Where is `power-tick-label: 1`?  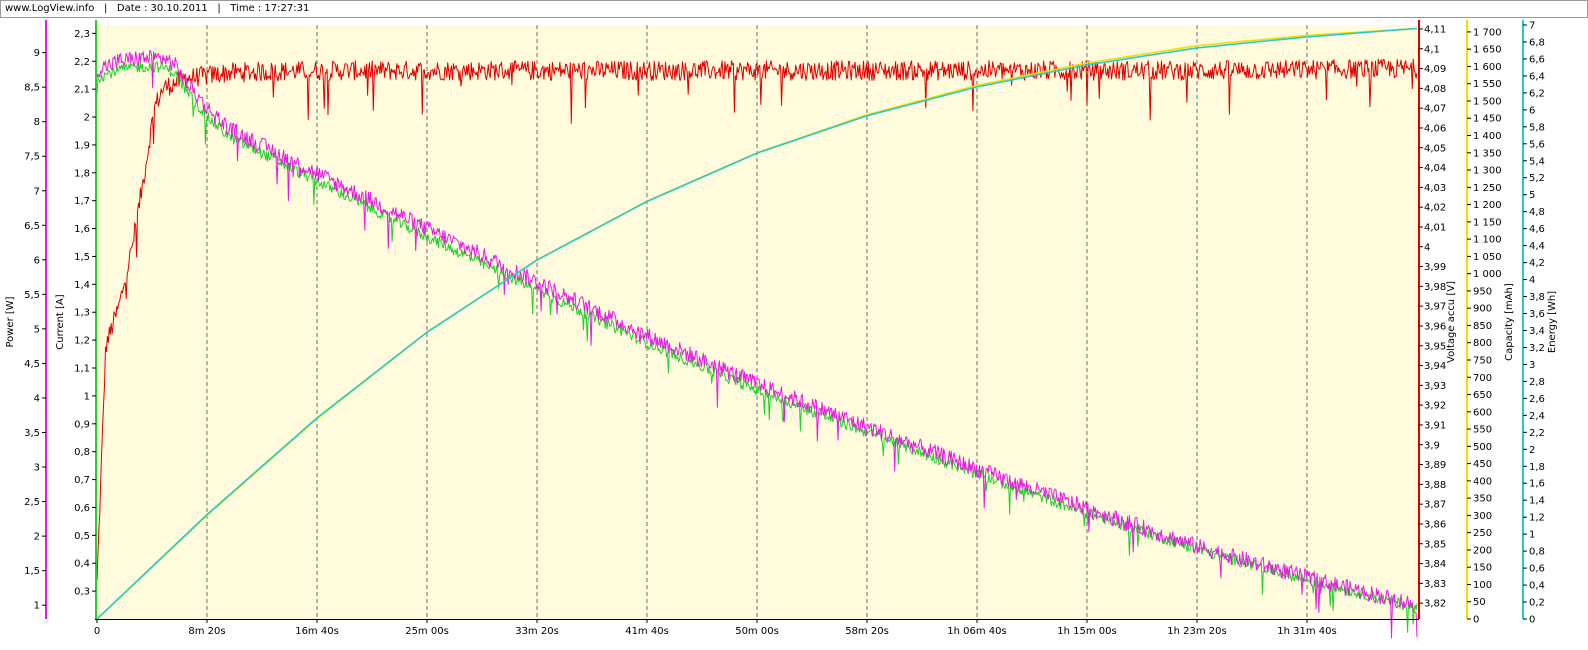
power-tick-label: 1 is located at coordinates (37, 606).